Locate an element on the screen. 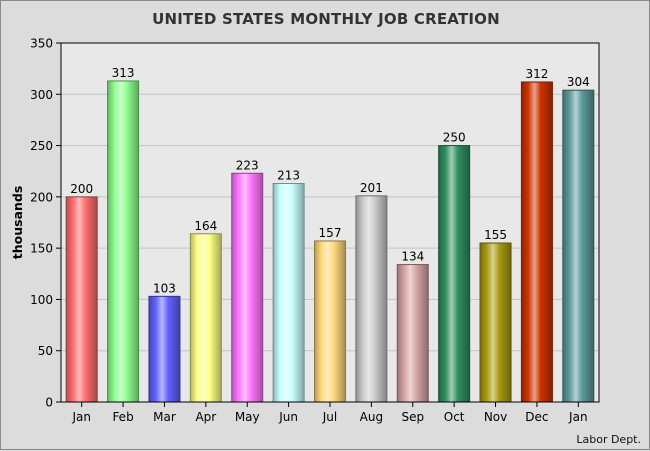 The height and width of the screenshot is (451, 650). data-label: 157 is located at coordinates (330, 233).